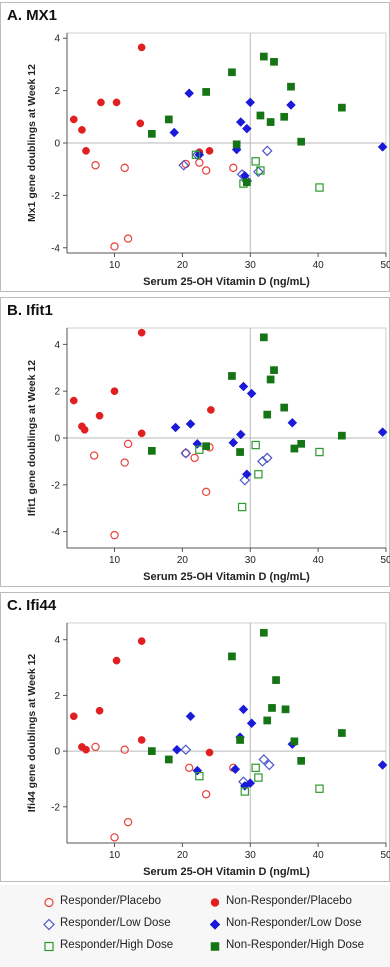 This screenshot has height=967, width=390. I want to click on panel-title: B. Ifit1, so click(30, 310).